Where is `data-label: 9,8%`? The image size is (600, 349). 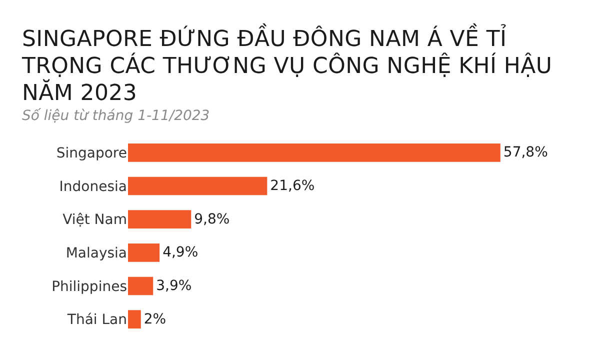 data-label: 9,8% is located at coordinates (212, 219).